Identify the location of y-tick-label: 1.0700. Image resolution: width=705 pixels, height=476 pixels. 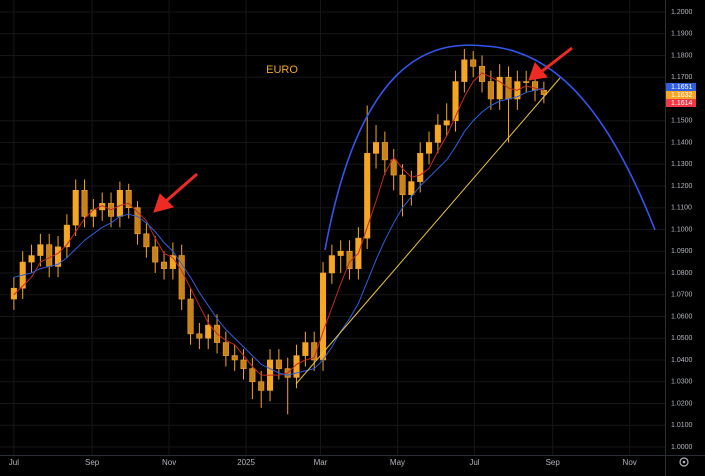
(682, 295).